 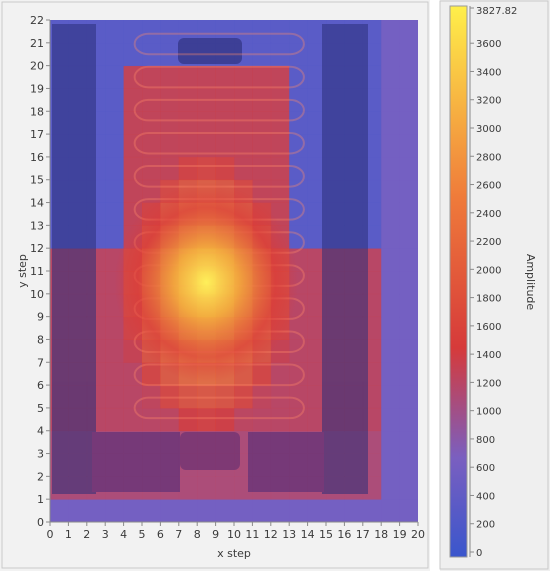 What do you see at coordinates (234, 534) in the screenshot?
I see `x-tick-label: 10` at bounding box center [234, 534].